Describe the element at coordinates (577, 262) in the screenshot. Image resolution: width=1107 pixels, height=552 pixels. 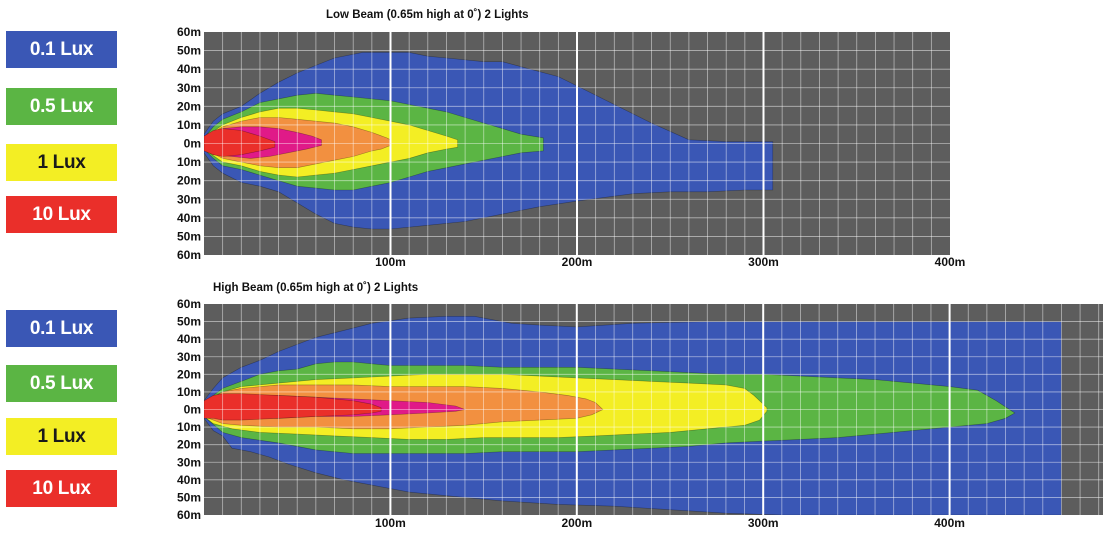
I see `x-tick-low-1: 200m` at that location.